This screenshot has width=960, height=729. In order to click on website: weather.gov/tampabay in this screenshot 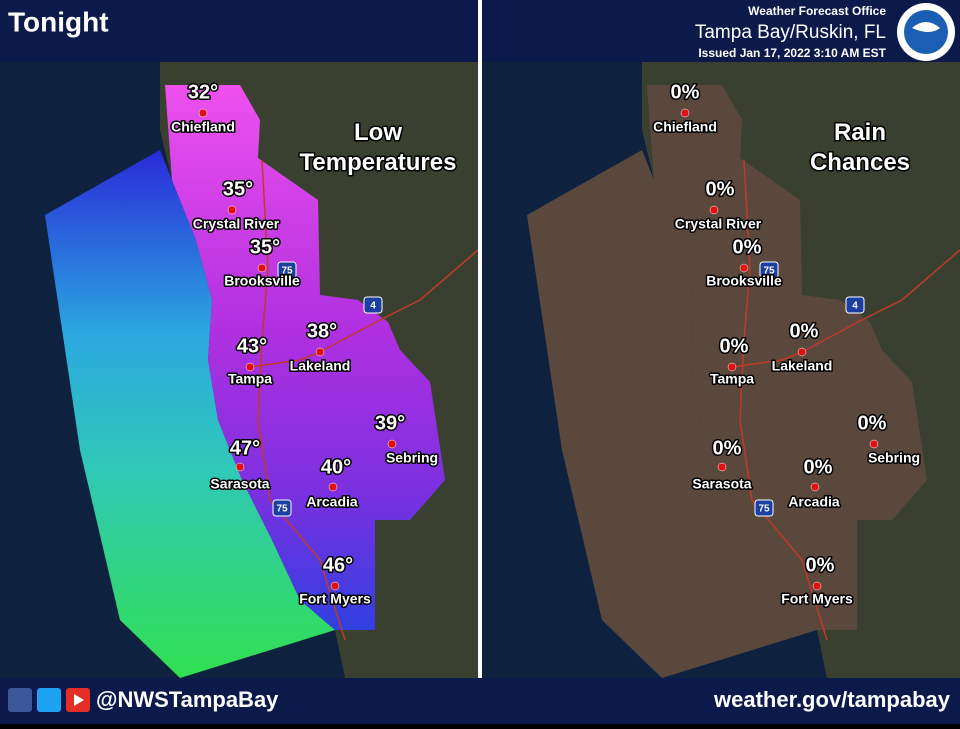, I will do `click(832, 699)`.